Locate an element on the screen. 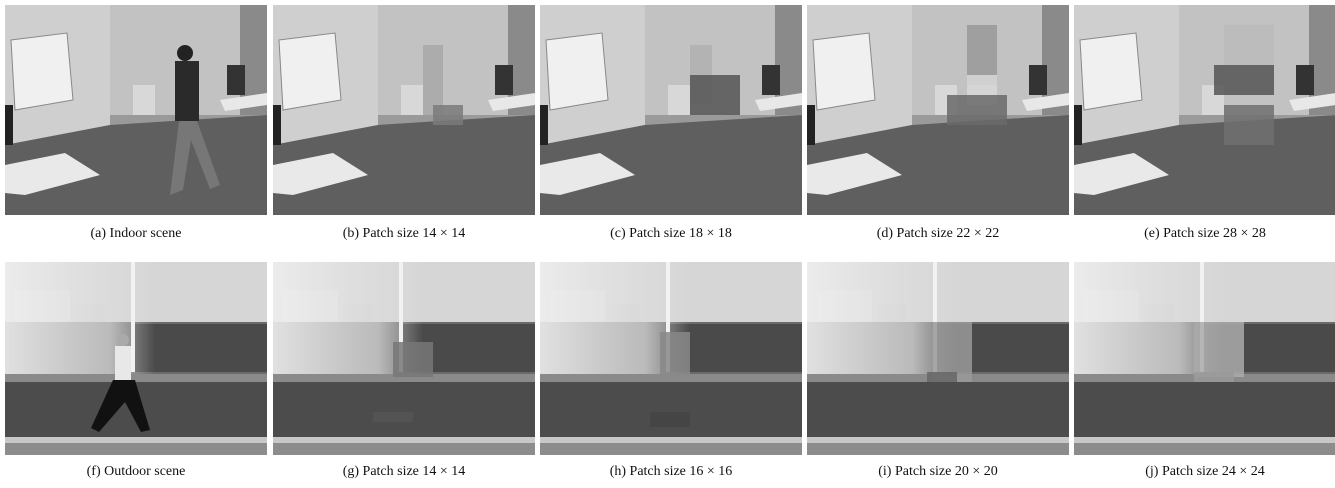  caption: (a) Indoor scene is located at coordinates (136, 233).